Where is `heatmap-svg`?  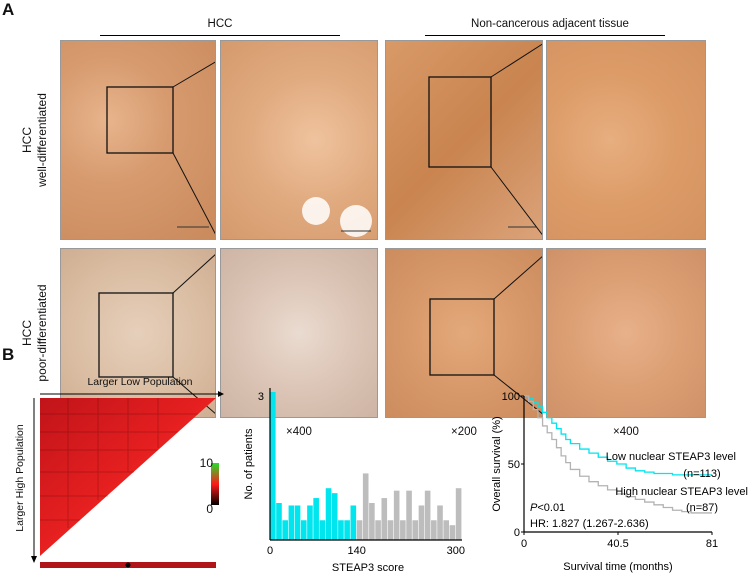 heatmap-svg is located at coordinates (127, 479).